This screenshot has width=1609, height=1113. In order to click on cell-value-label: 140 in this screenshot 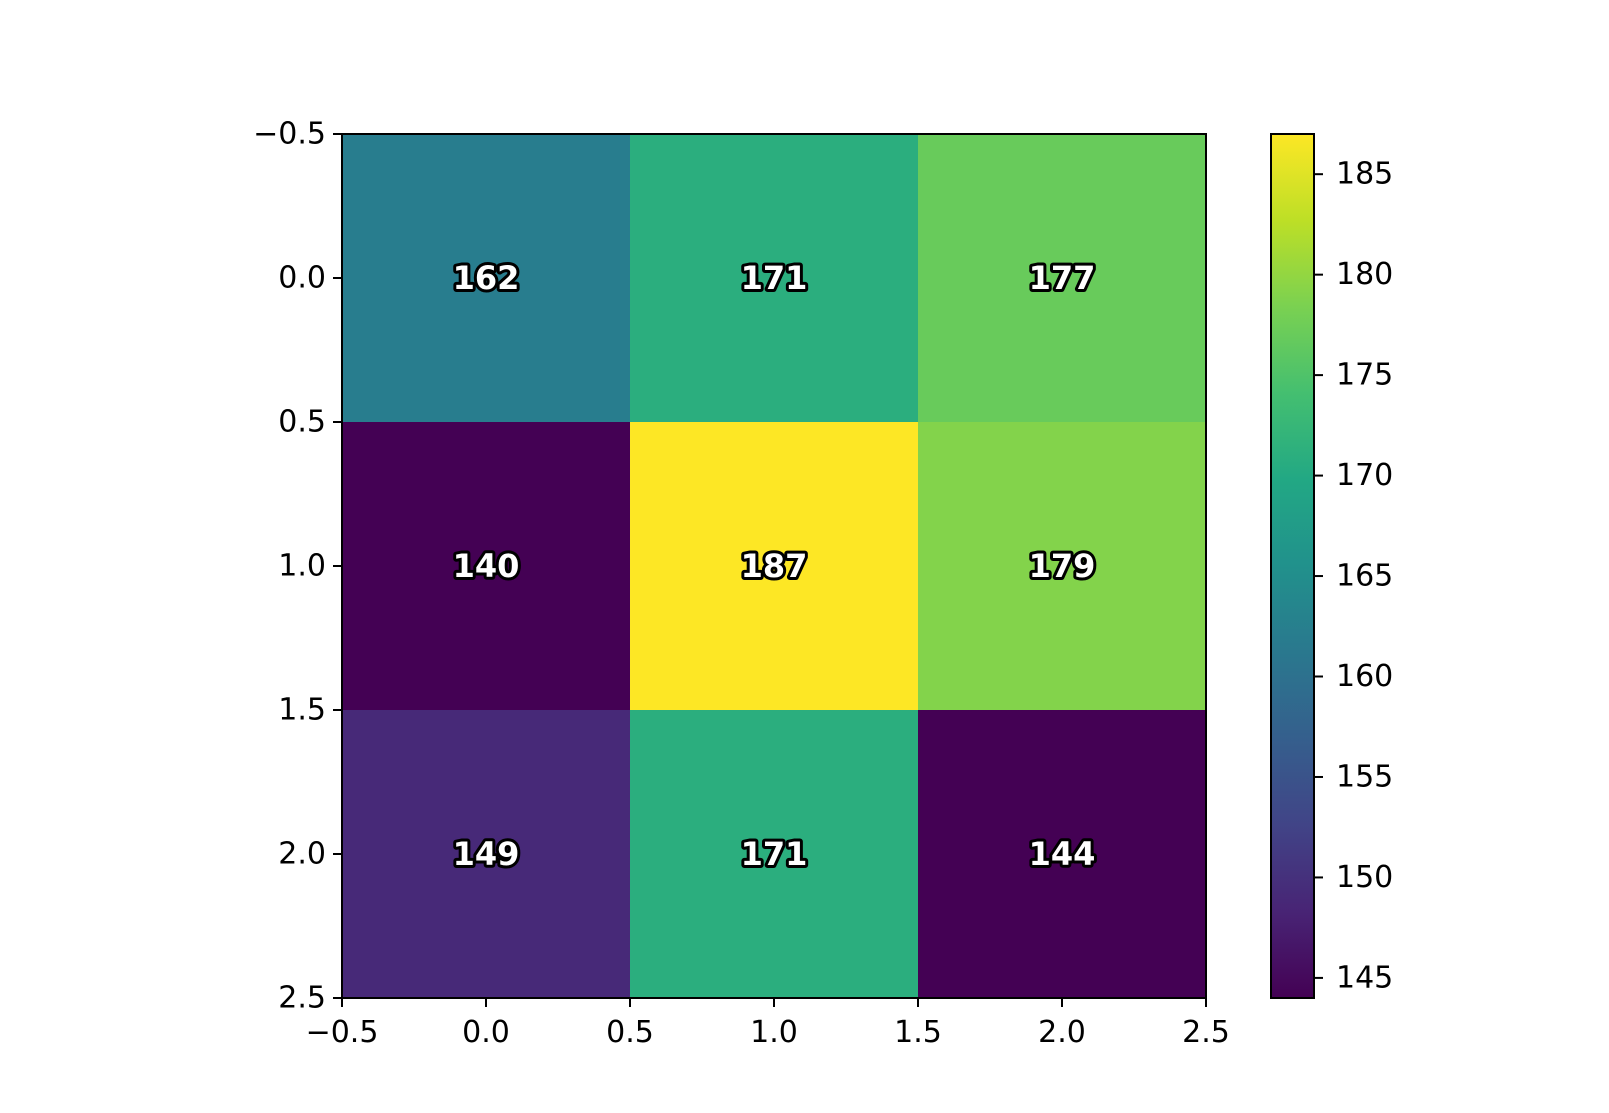, I will do `click(486, 566)`.